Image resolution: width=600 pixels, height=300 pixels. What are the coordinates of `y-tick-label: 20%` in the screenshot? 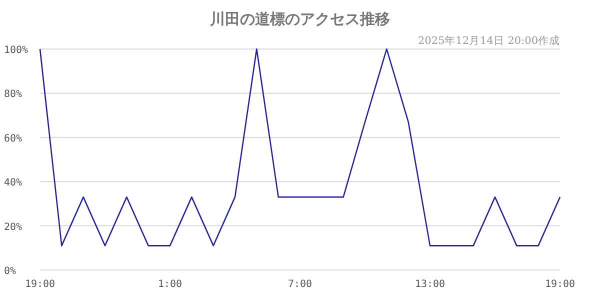 It's located at (13, 227).